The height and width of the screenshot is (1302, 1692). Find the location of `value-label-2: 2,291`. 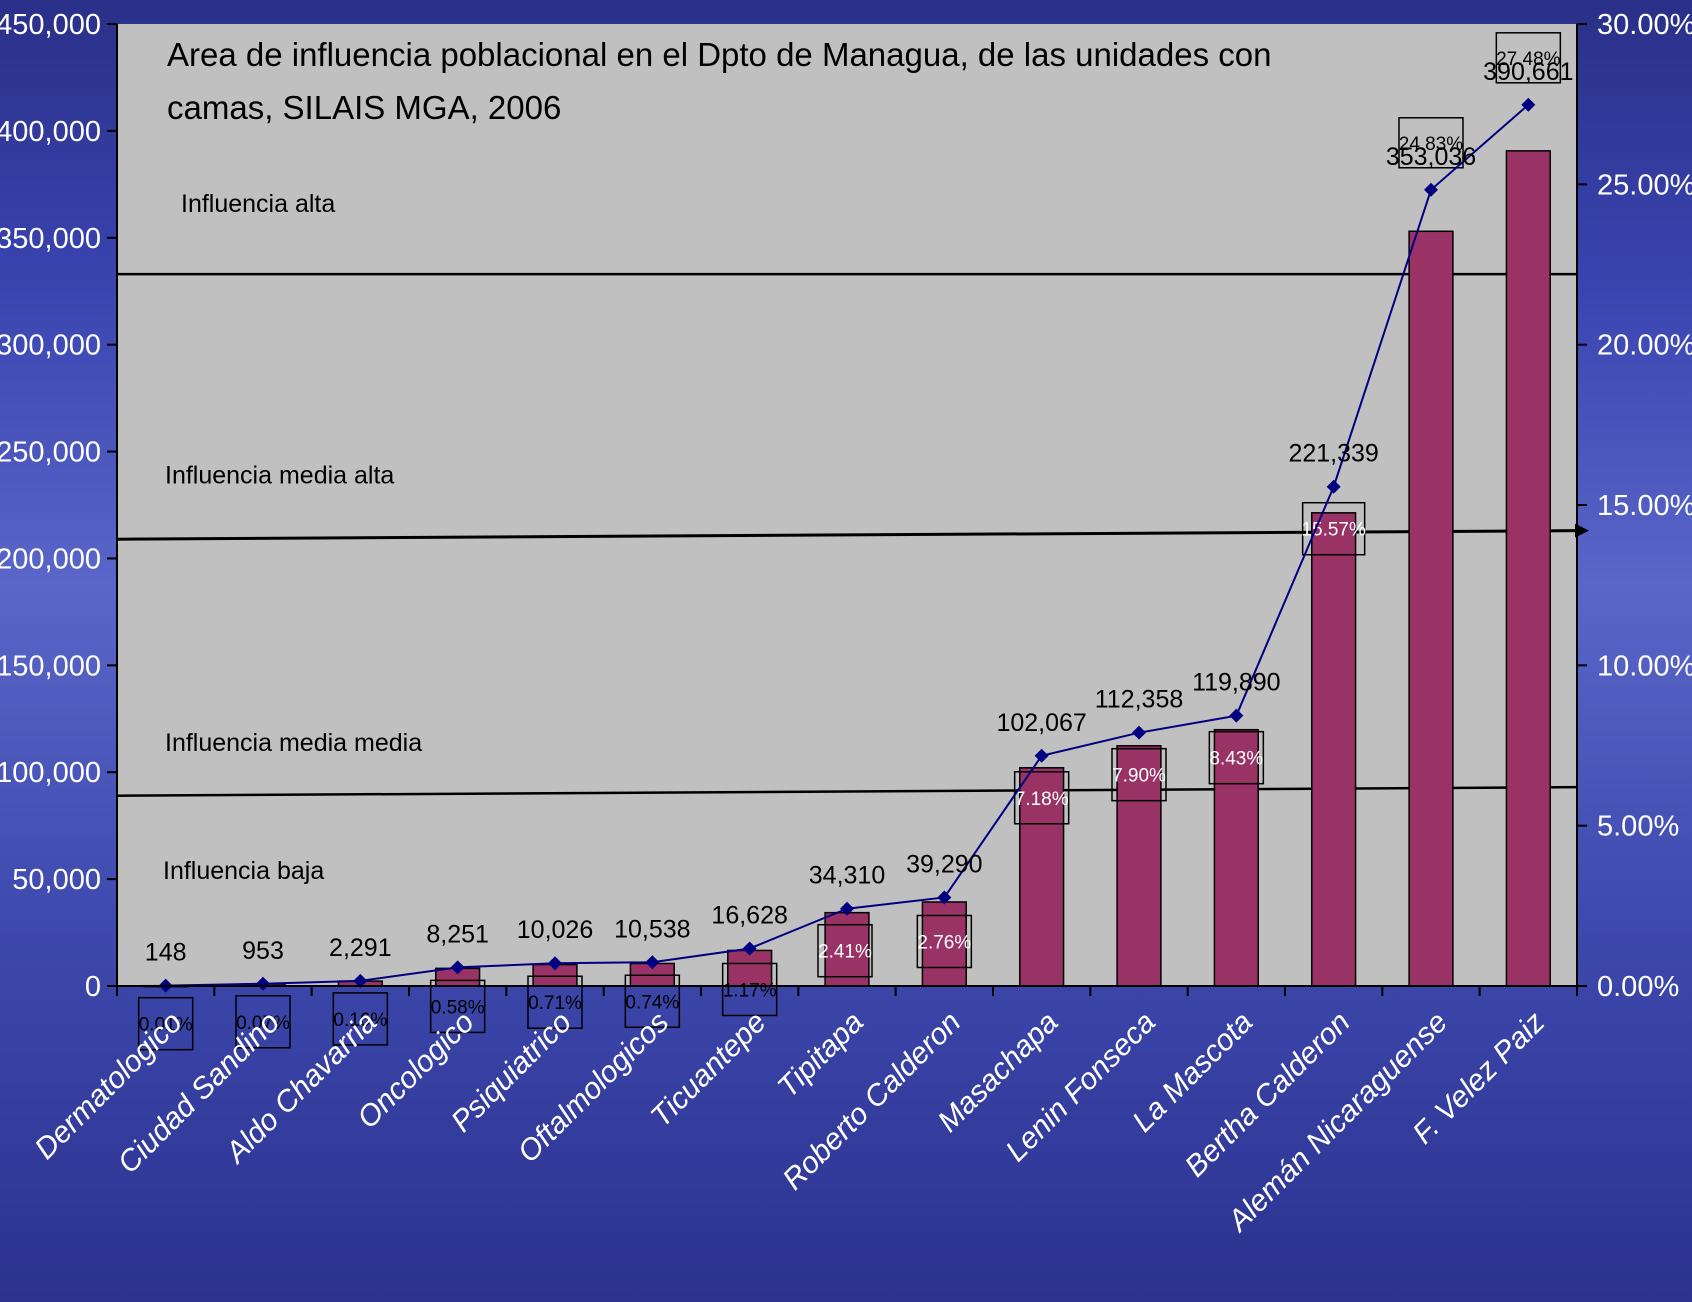

value-label-2: 2,291 is located at coordinates (360, 948).